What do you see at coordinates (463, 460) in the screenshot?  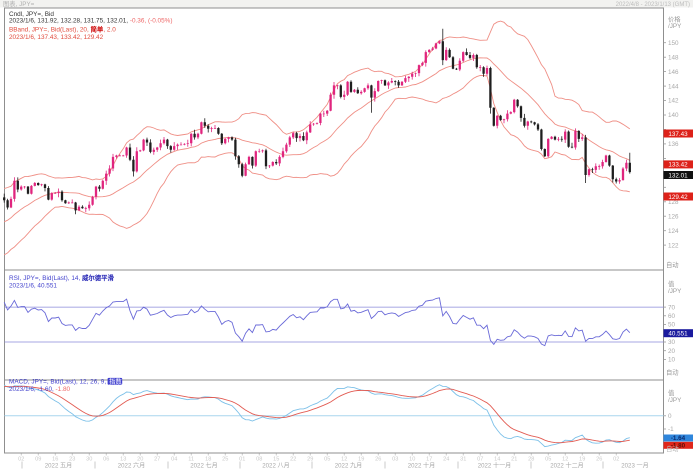 I see `svg-text: 31` at bounding box center [463, 460].